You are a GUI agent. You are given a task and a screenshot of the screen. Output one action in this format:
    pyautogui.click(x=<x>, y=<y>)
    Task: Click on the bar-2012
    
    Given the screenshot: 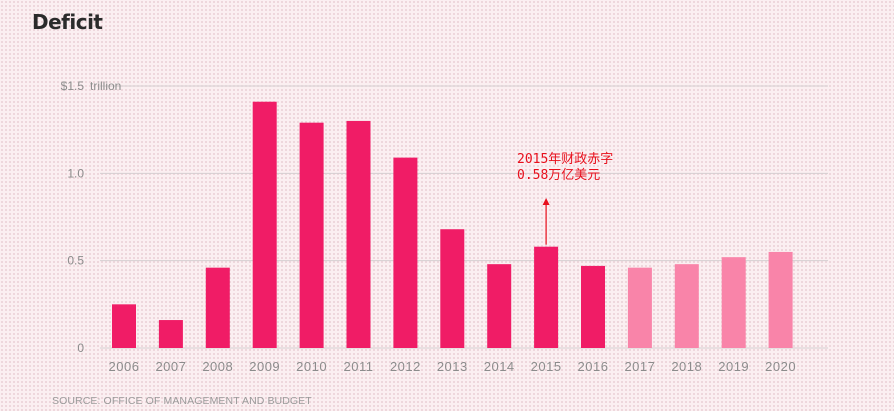 What is the action you would take?
    pyautogui.click(x=405, y=252)
    